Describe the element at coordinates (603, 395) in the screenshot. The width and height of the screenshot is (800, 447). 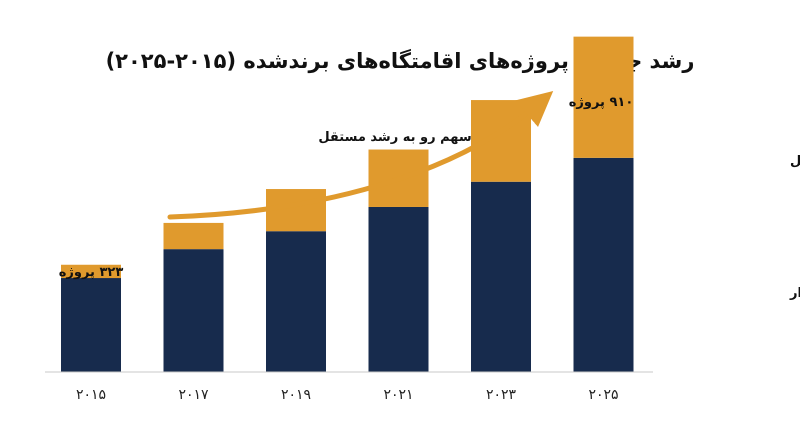
I see `x-tick-label: ۲۰۲۵` at that location.